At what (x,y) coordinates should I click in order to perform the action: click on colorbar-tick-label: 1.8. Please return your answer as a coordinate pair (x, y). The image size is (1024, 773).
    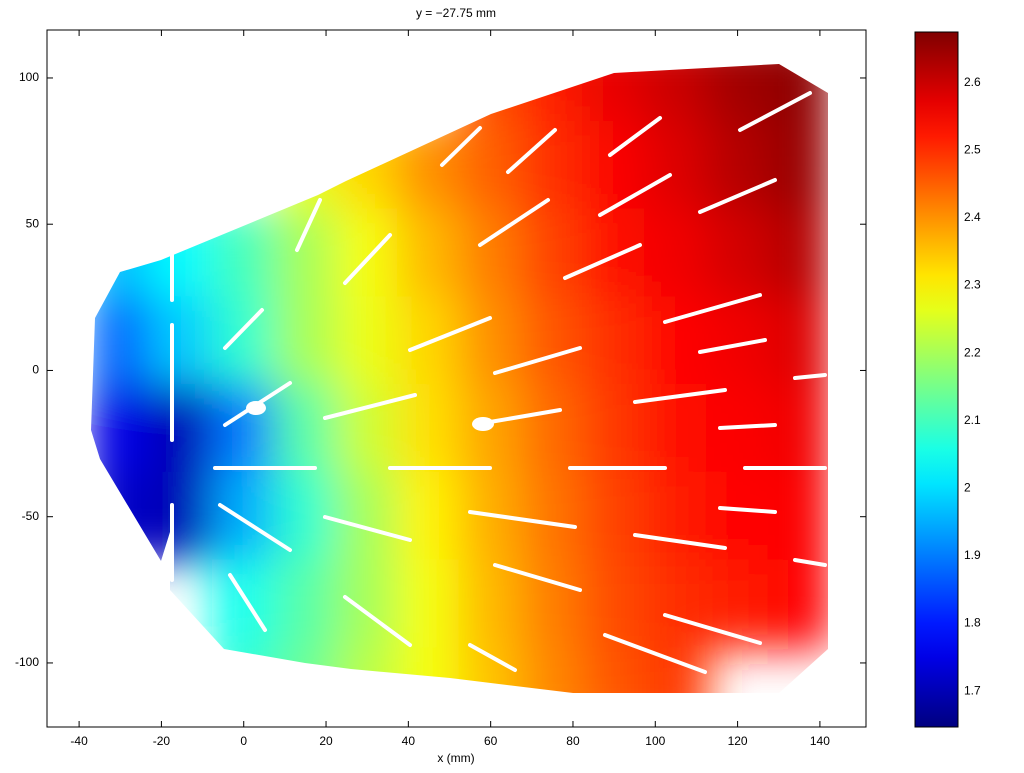
    Looking at the image, I should click on (972, 623).